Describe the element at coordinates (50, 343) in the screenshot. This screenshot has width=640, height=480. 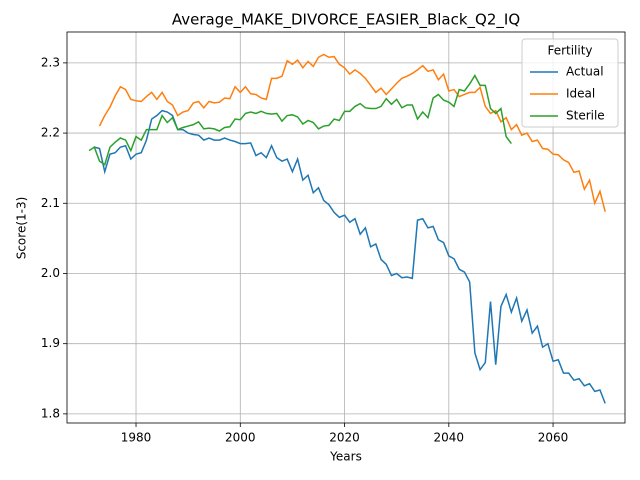
I see `y-tick-label: 1.9` at that location.